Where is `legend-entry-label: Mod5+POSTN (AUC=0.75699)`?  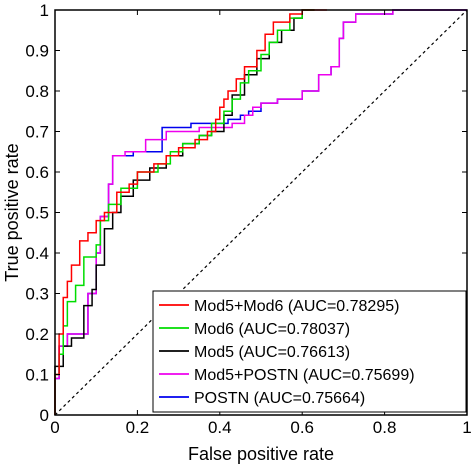 legend-entry-label: Mod5+POSTN (AUC=0.75699) is located at coordinates (304, 375).